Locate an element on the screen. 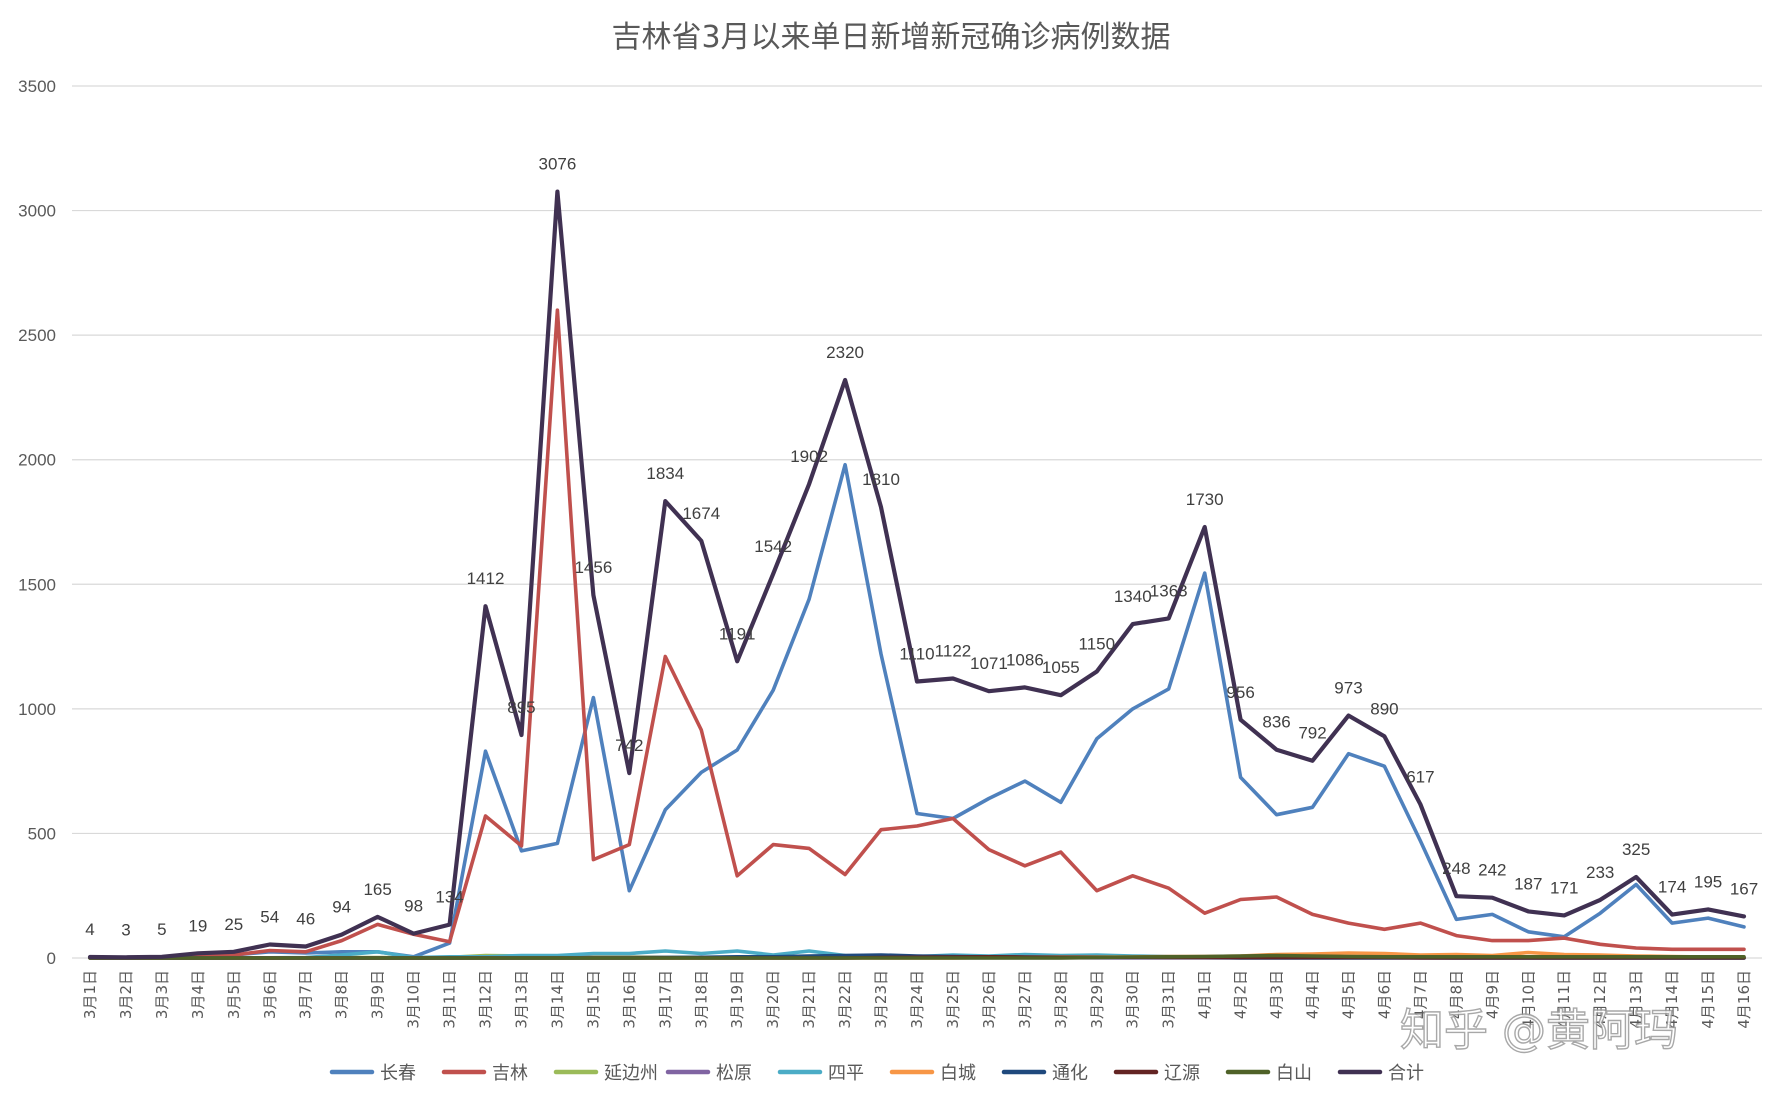  x-tick-label: 3月9日 is located at coordinates (378, 994).